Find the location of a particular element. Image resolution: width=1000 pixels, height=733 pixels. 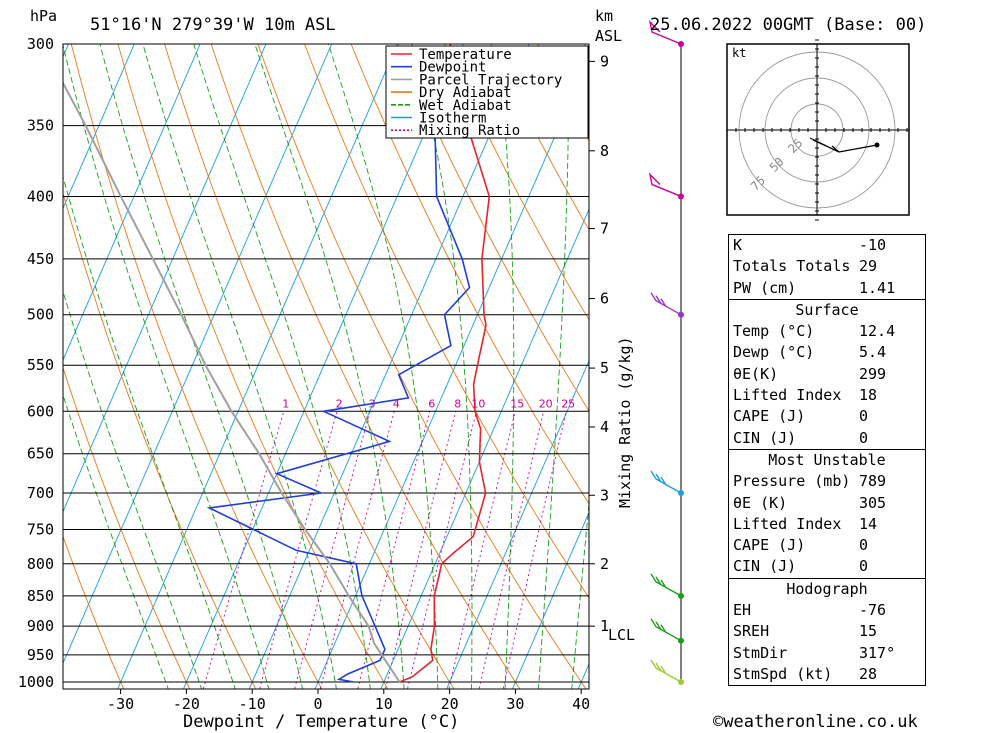

km-unit-label: km is located at coordinates (604, 16).